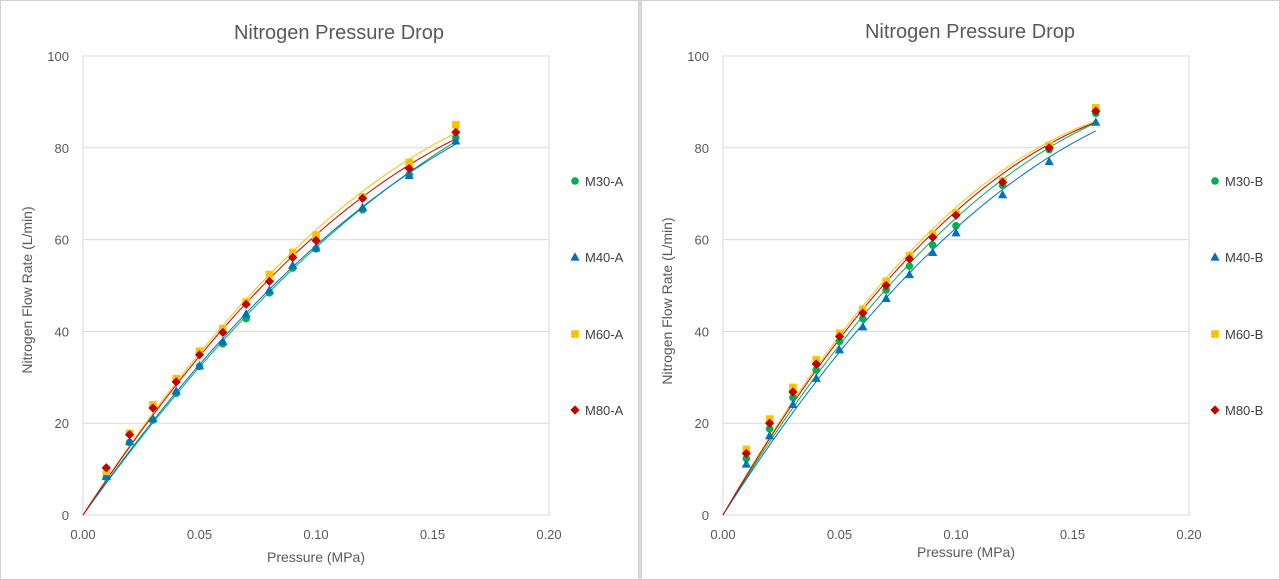 Image resolution: width=1280 pixels, height=580 pixels. What do you see at coordinates (955, 534) in the screenshot?
I see `x-tick-label: 0.10` at bounding box center [955, 534].